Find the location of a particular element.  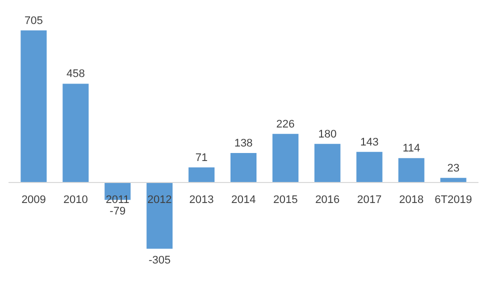

x-tick-label: 2010 is located at coordinates (75, 200).